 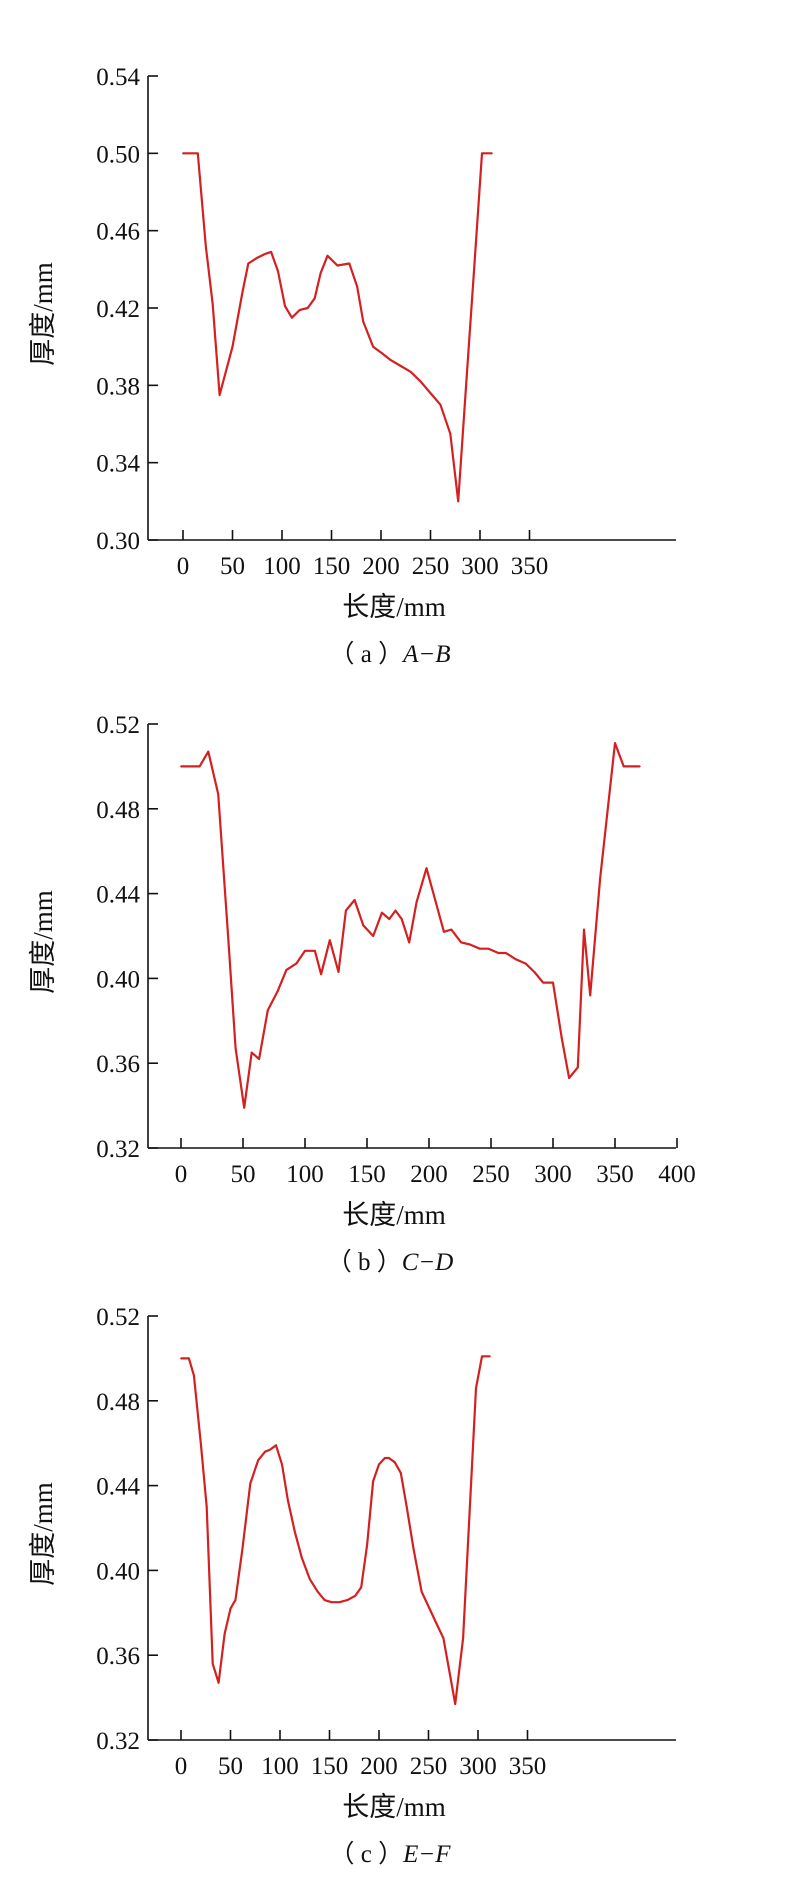 I want to click on caption-label: A−B, so click(x=425, y=654).